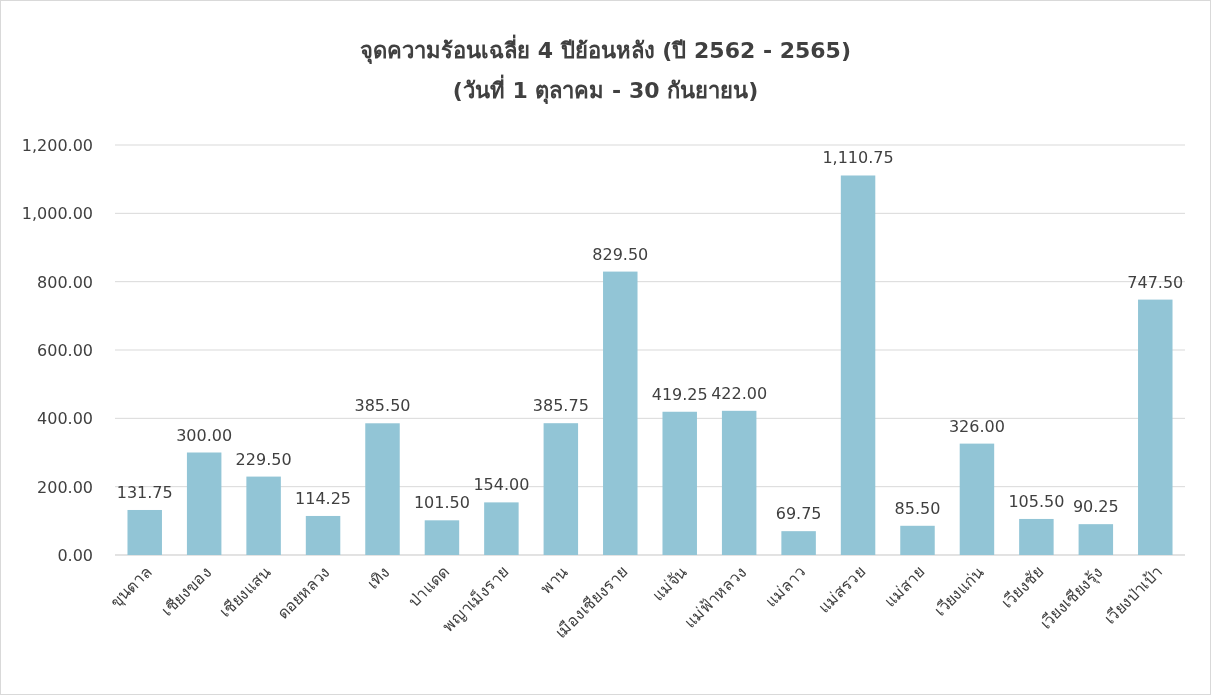 The width and height of the screenshot is (1211, 695). Describe the element at coordinates (75, 555) in the screenshot. I see `y-tick-label: 0.00` at that location.